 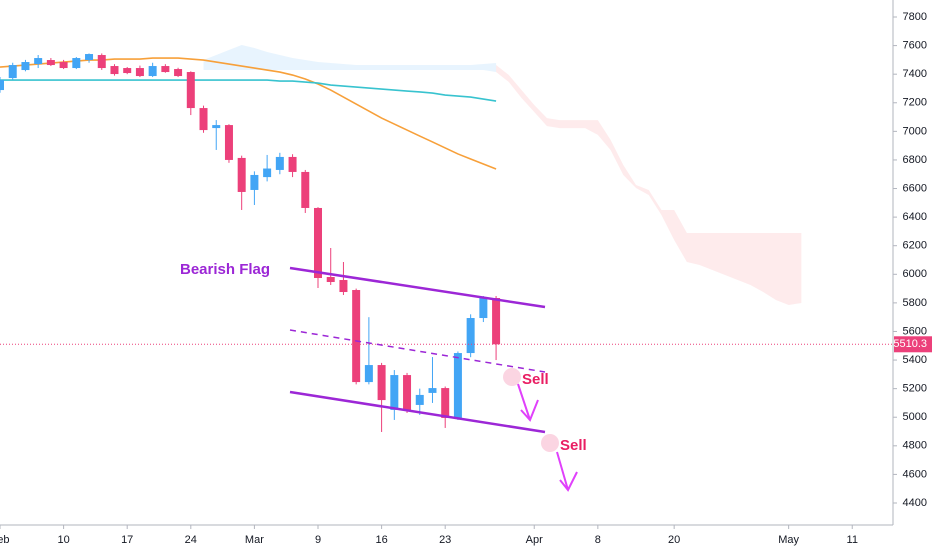 I want to click on x-tick-label: 20, so click(x=674, y=540).